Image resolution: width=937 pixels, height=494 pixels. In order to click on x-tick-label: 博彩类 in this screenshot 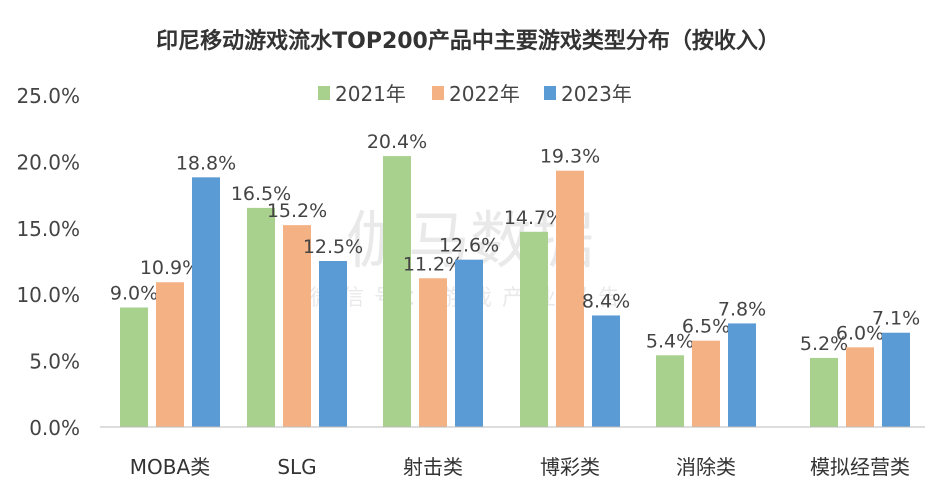, I will do `click(570, 467)`.